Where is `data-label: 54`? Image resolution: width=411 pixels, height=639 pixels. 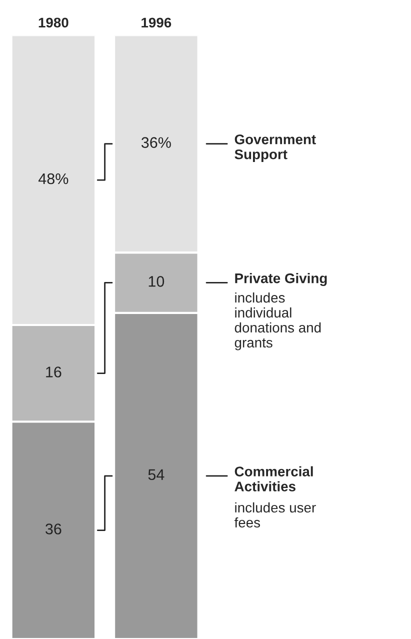 data-label: 54 is located at coordinates (156, 474).